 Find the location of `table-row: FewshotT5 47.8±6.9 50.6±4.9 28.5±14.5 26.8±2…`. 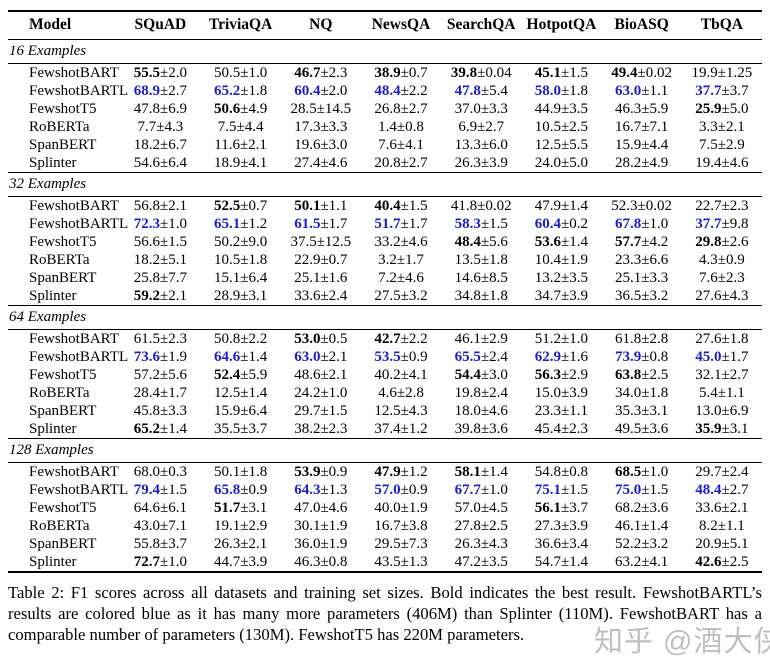

table-row: FewshotT5 47.8±6.9 50.6±4.9 28.5±14.5 26.8±2… is located at coordinates (385, 109).